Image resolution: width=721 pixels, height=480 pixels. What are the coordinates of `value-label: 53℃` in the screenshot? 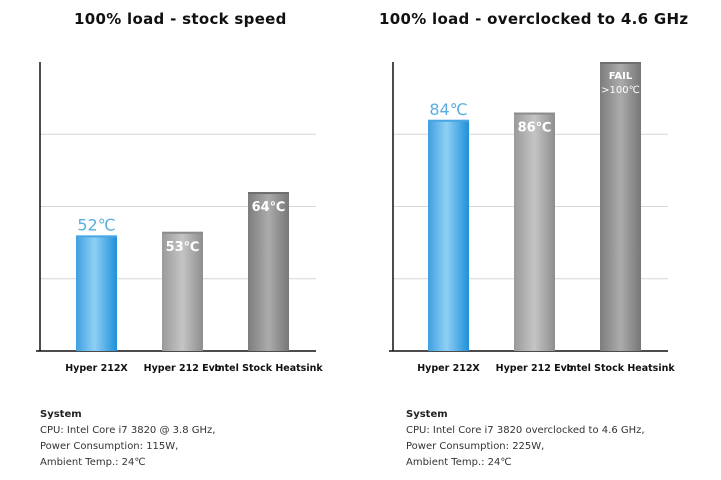 It's located at (183, 247).